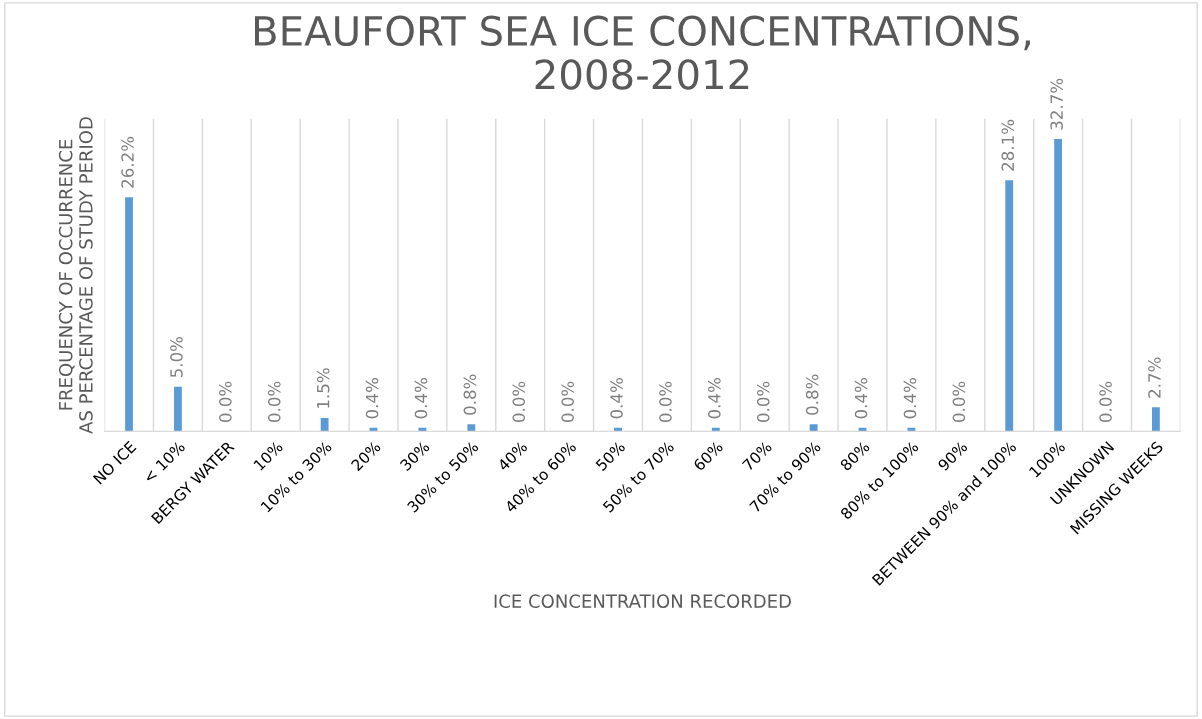 The image size is (1202, 719). I want to click on data-label: 1.5%, so click(323, 388).